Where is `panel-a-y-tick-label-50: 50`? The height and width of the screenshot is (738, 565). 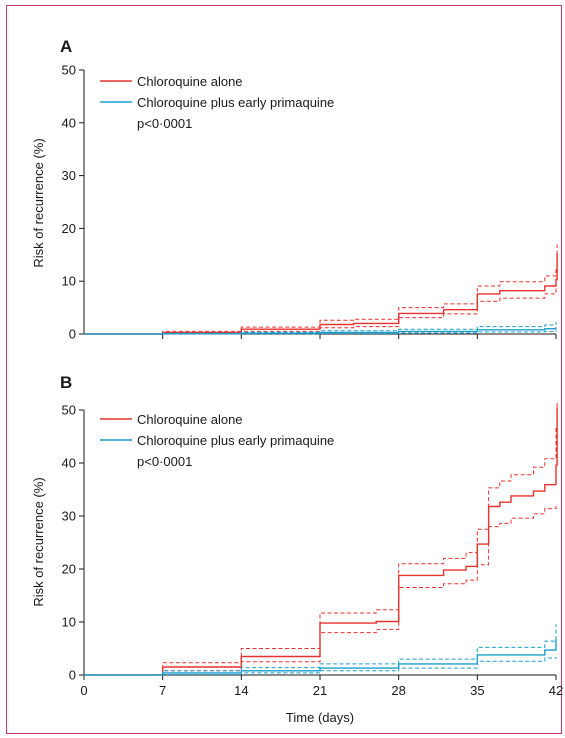 panel-a-y-tick-label-50: 50 is located at coordinates (69, 70).